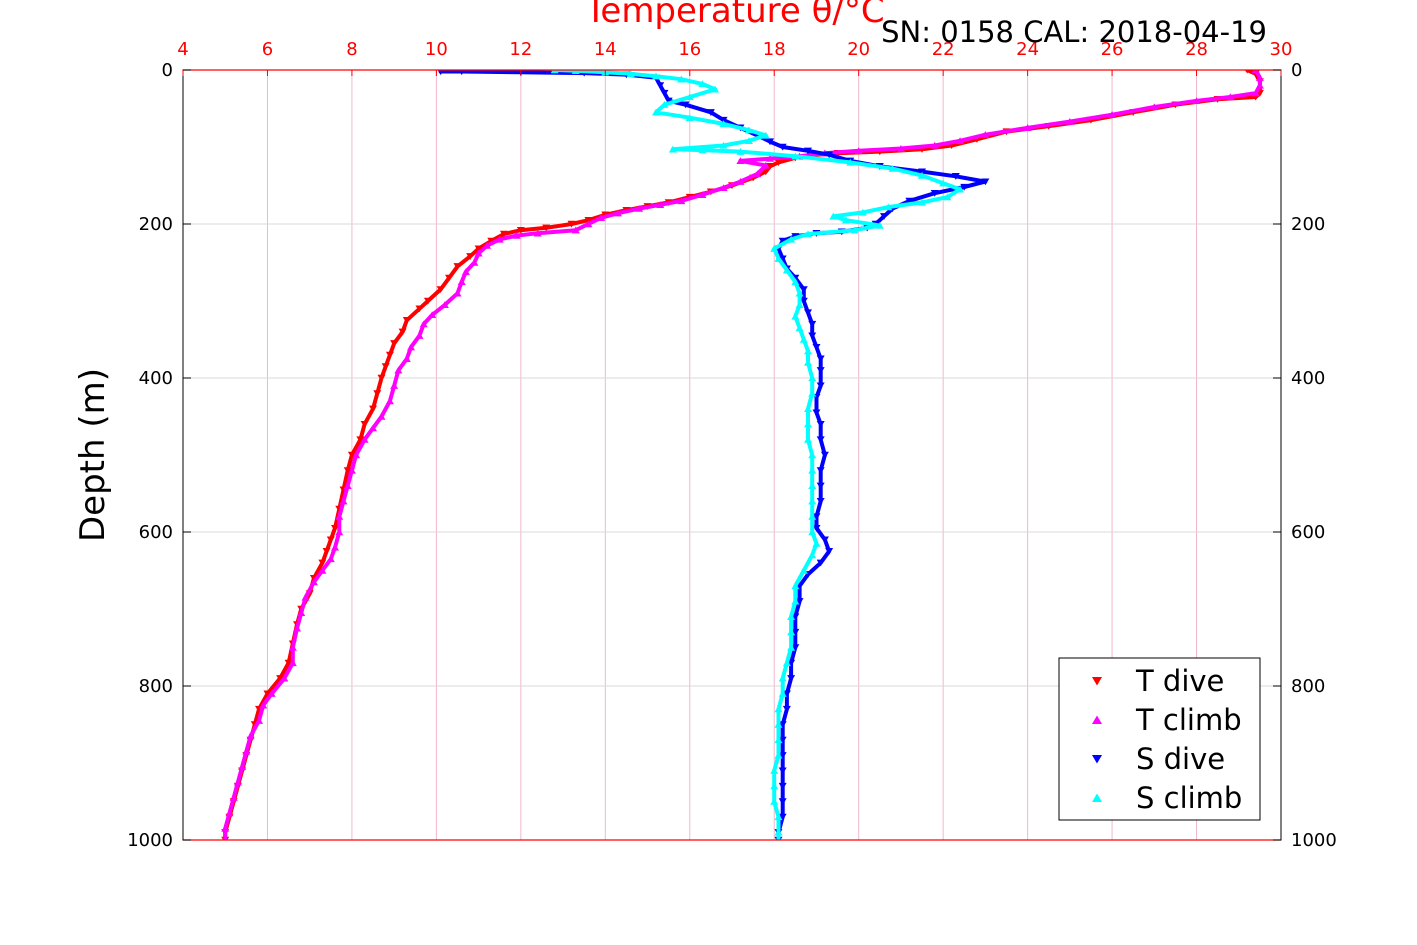 The width and height of the screenshot is (1417, 945). Describe the element at coordinates (858, 49) in the screenshot. I see `x-tick-label: 20` at that location.